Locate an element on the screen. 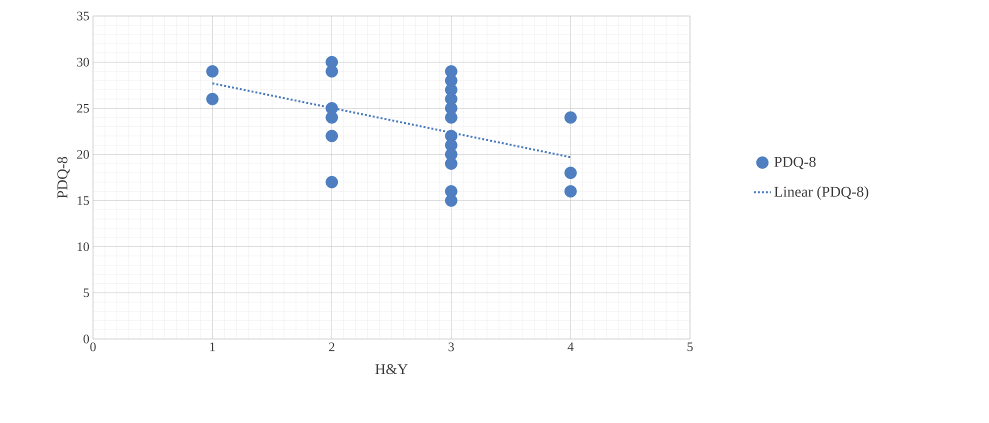 The width and height of the screenshot is (989, 423). y-axis-title: PDQ-8 is located at coordinates (63, 177).